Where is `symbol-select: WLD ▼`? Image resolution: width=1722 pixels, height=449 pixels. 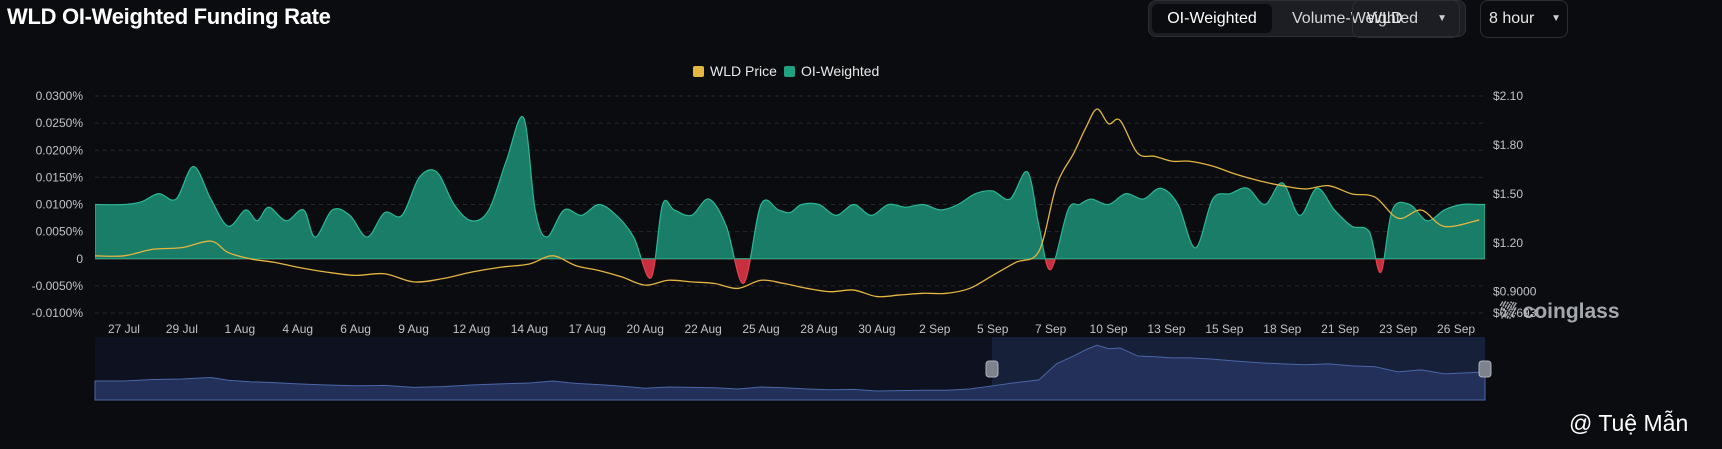
symbol-select: WLD ▼ is located at coordinates (1406, 19).